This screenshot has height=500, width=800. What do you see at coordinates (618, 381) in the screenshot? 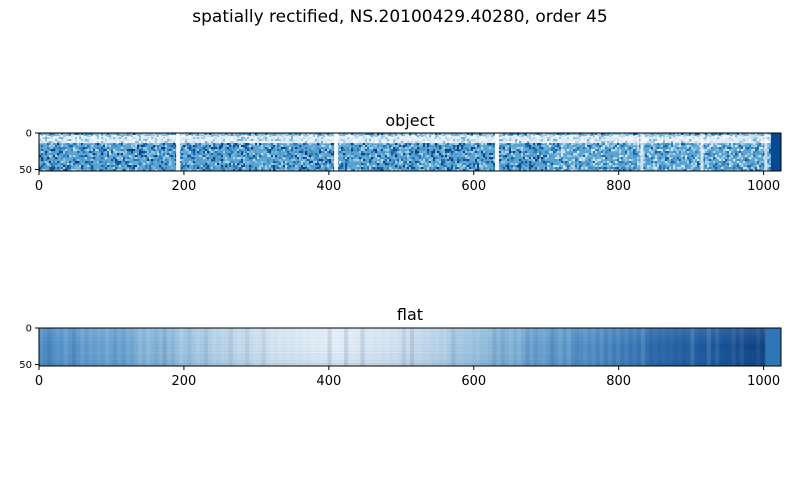
I see `x-tick-label: 800` at bounding box center [618, 381].